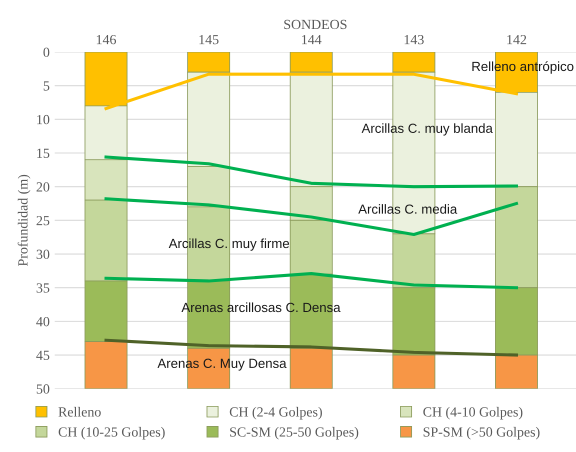  What do you see at coordinates (43, 187) in the screenshot?
I see `y-tick-label: 20` at bounding box center [43, 187].